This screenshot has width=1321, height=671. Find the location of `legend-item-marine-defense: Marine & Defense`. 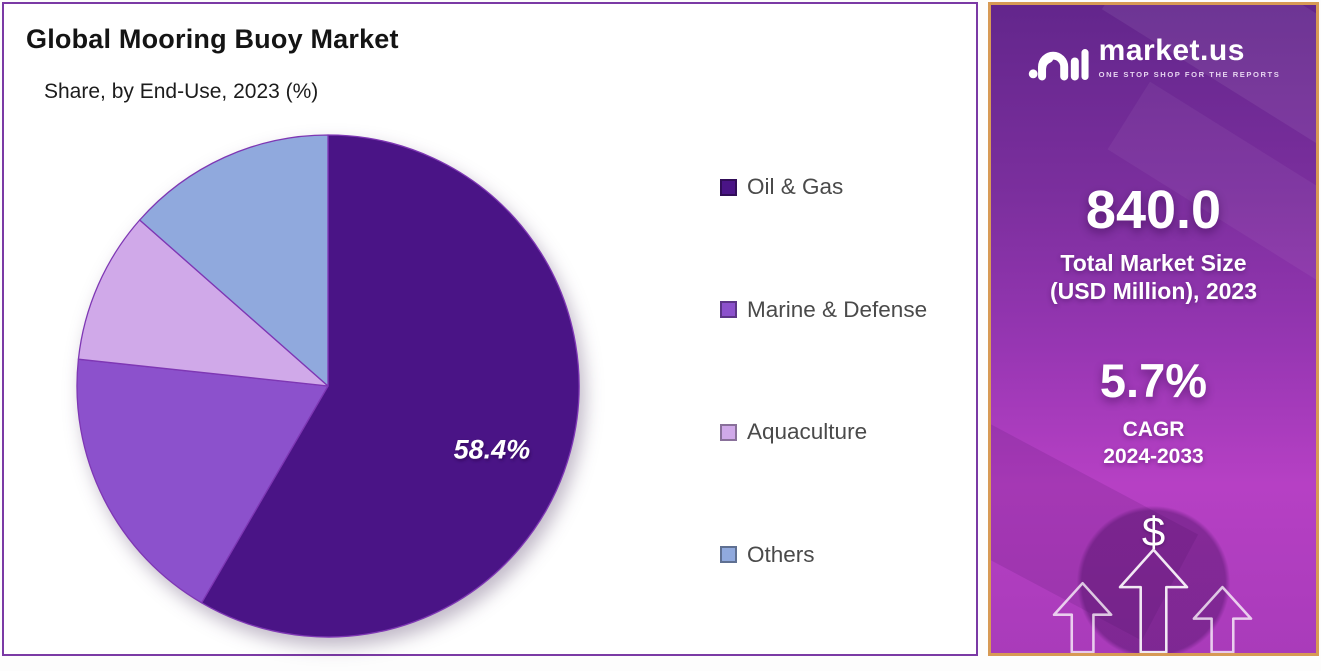

legend-item-marine-defense: Marine & Defense is located at coordinates (846, 310).